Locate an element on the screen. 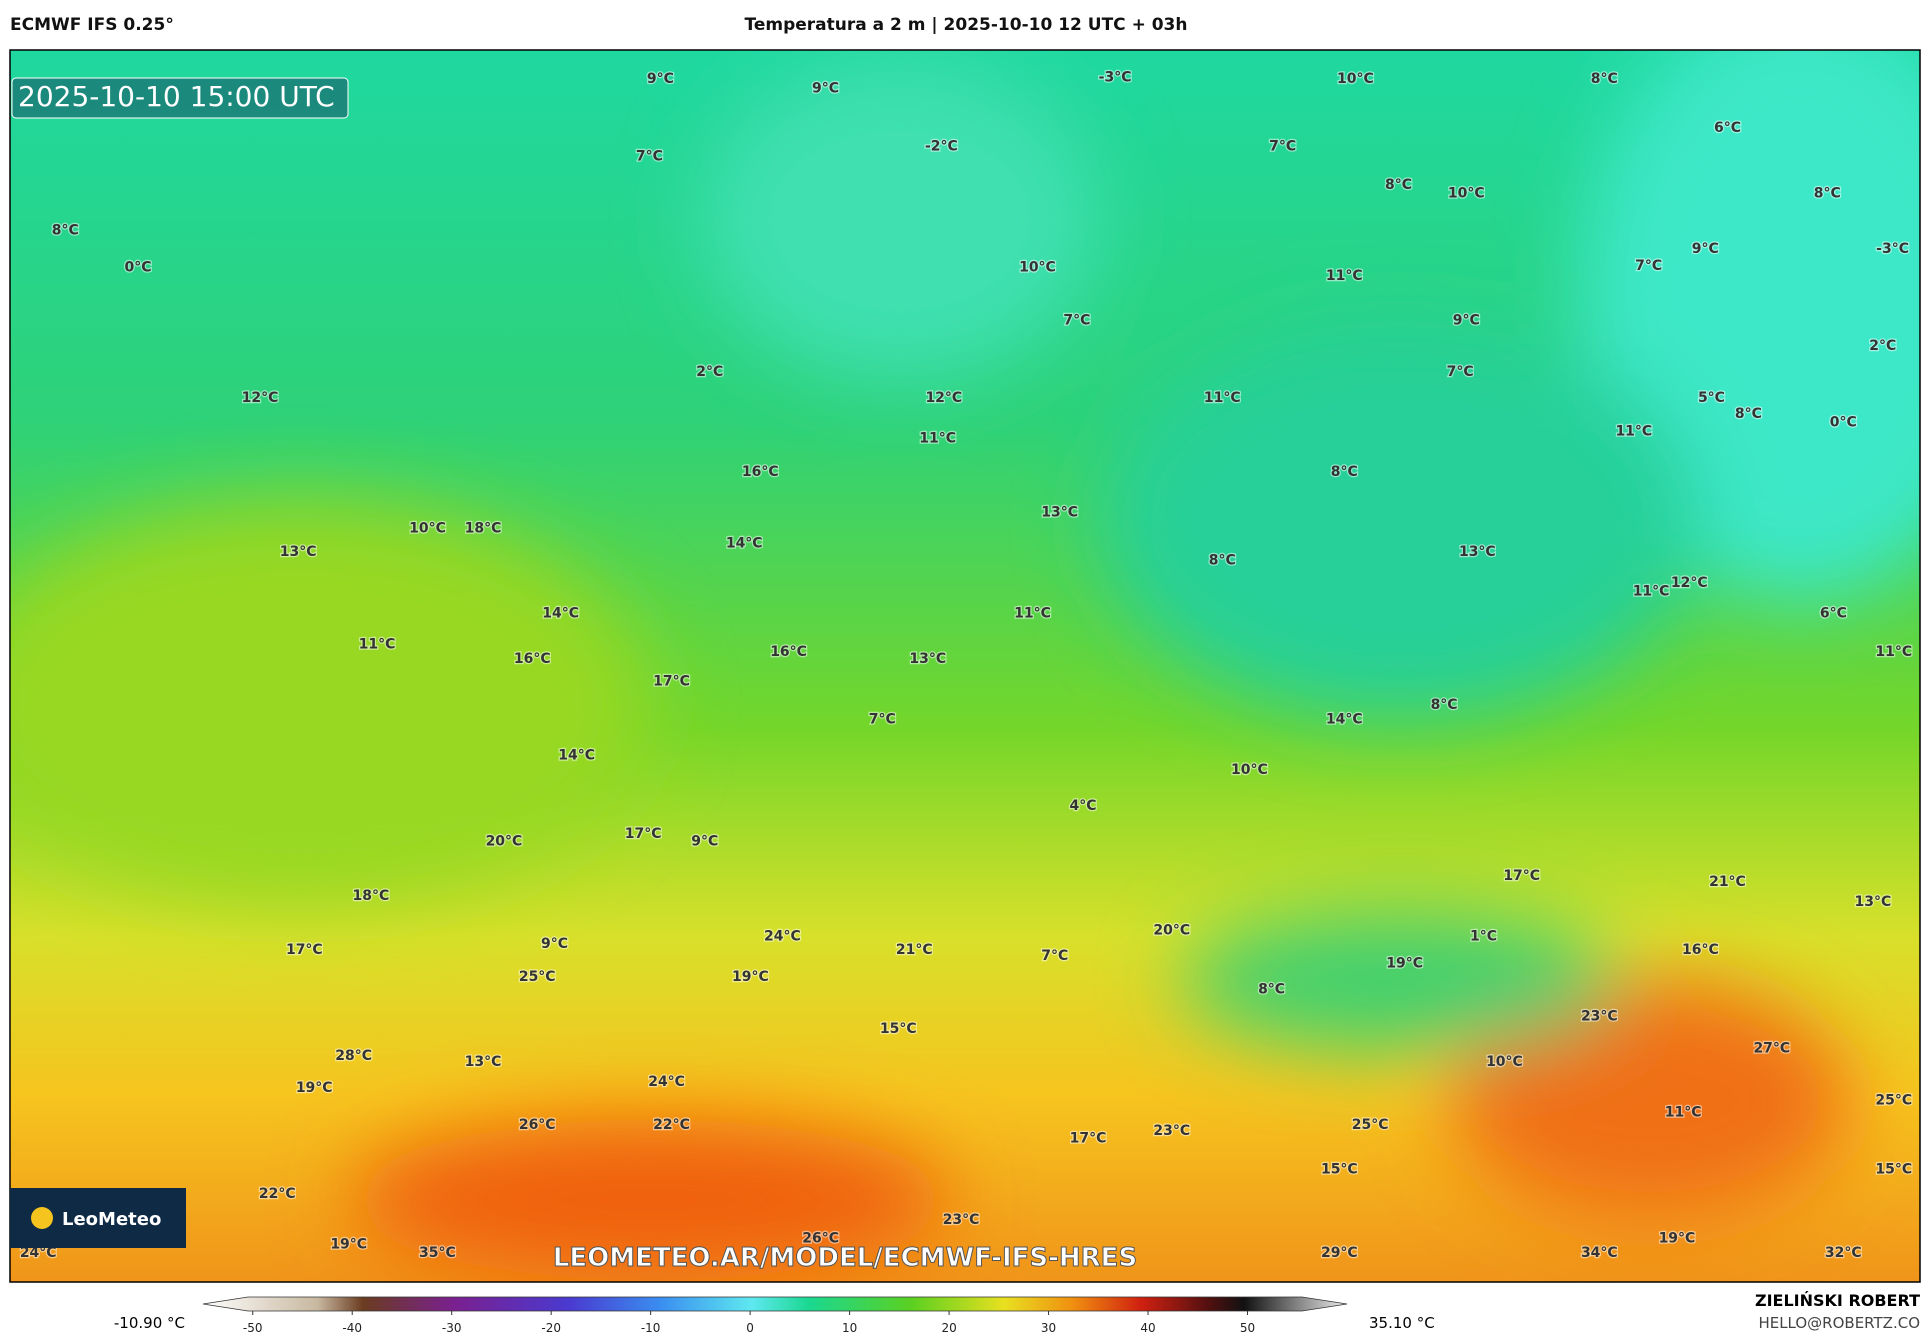 The image size is (1932, 1338). temp-label: 29°C is located at coordinates (1339, 1253).